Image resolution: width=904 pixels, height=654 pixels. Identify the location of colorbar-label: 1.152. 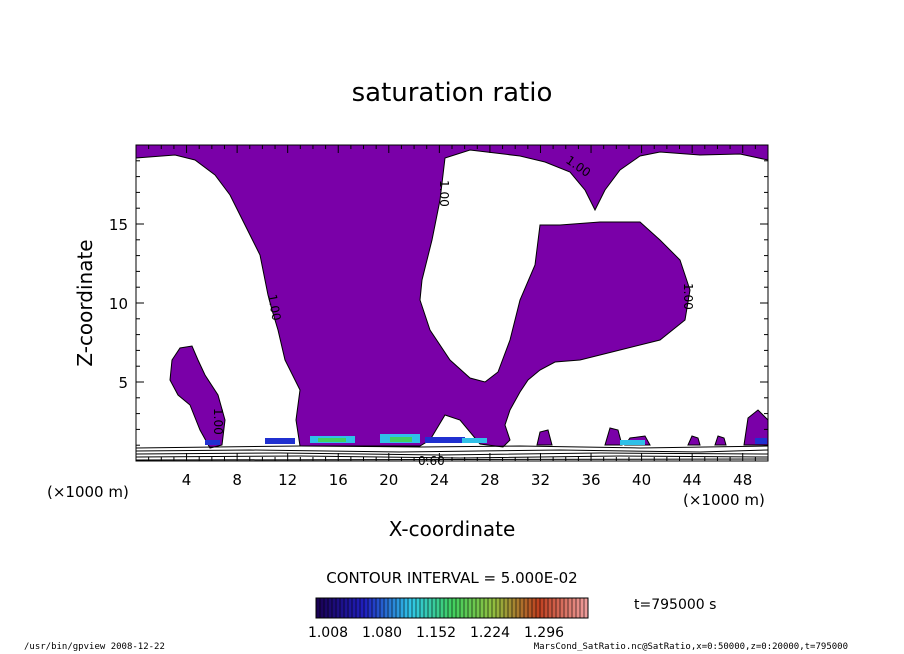
(436, 633).